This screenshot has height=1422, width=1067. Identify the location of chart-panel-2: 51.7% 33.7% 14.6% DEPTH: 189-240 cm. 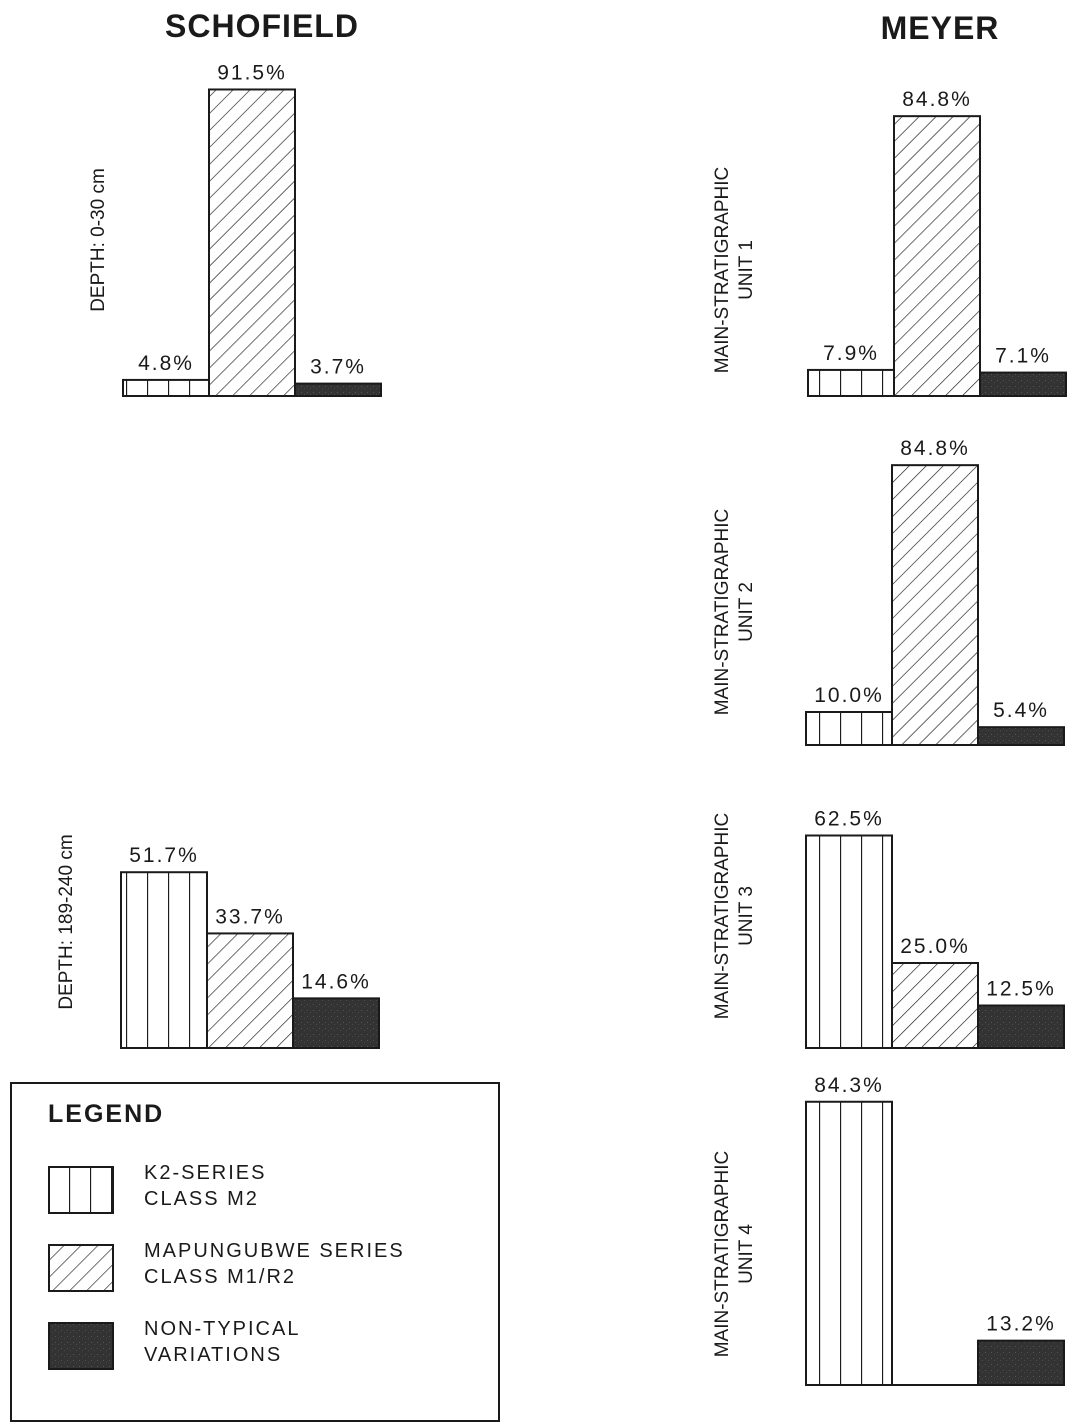
(218, 941).